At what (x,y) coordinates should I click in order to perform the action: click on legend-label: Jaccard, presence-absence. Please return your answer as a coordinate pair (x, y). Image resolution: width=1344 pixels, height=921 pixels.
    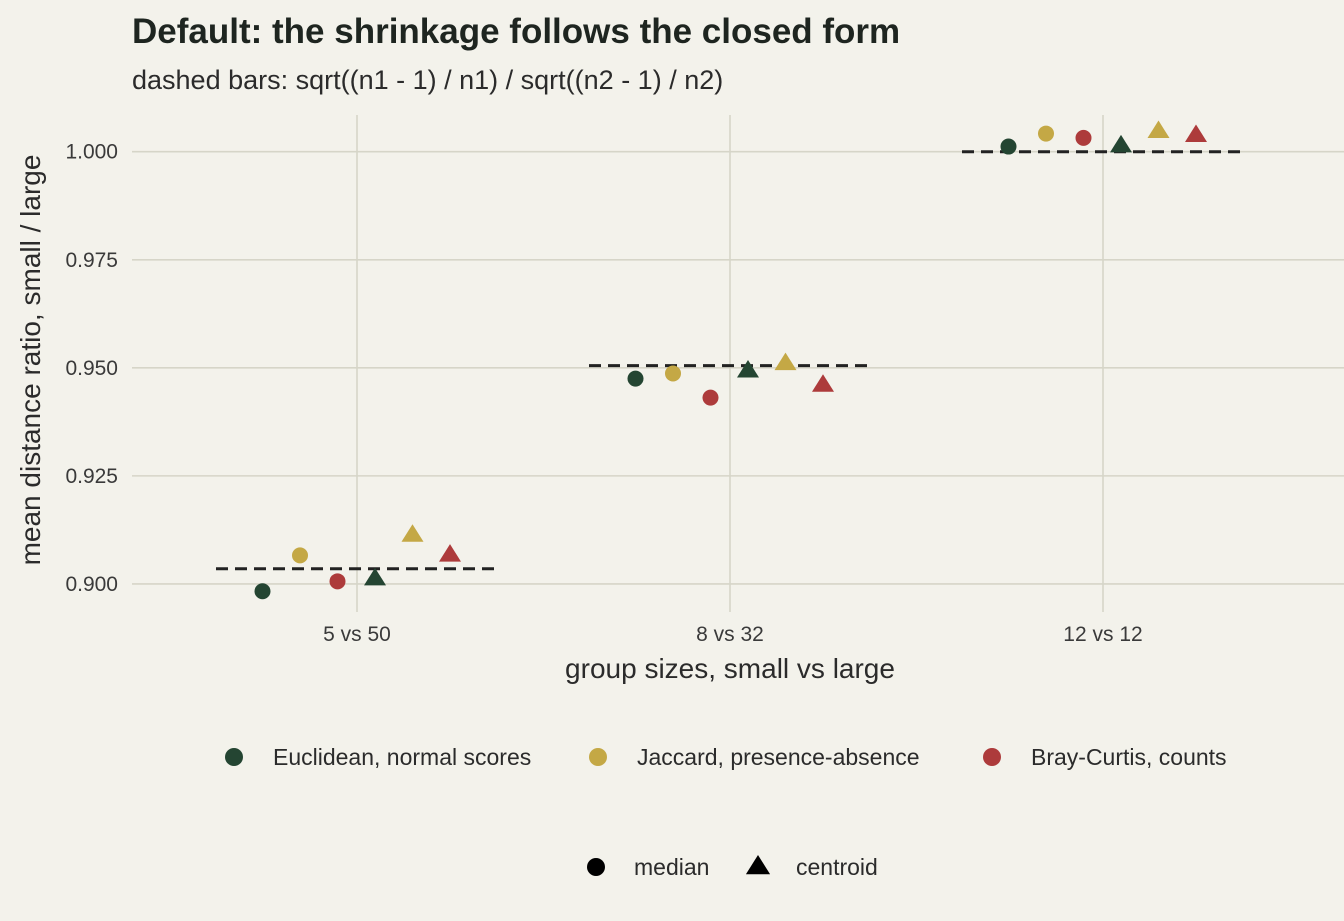
    Looking at the image, I should click on (778, 757).